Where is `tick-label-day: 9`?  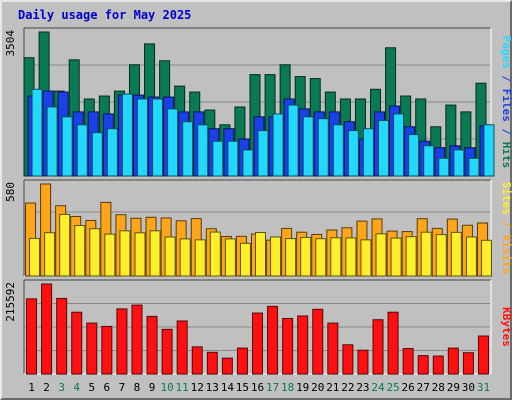 tick-label-day: 9 is located at coordinates (152, 387).